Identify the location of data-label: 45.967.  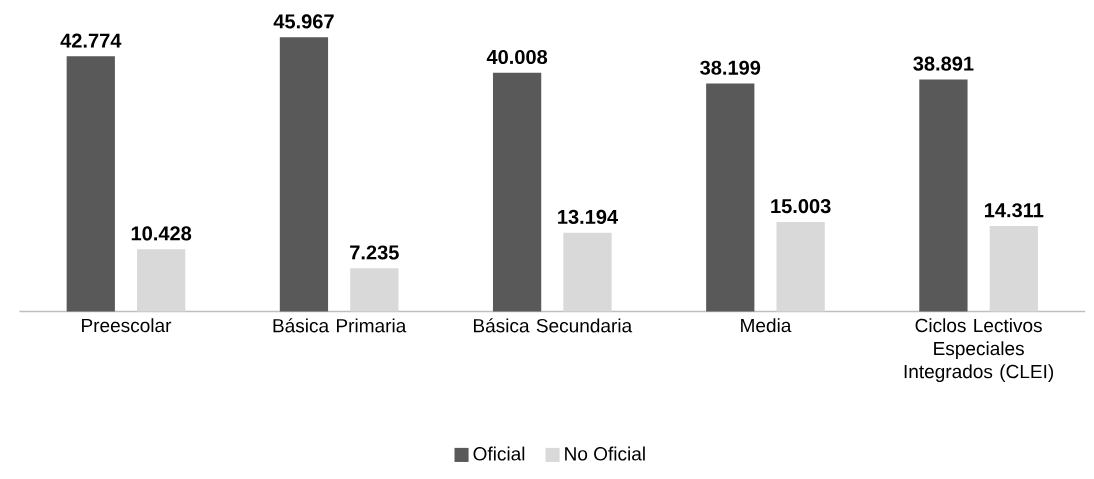
(303, 21).